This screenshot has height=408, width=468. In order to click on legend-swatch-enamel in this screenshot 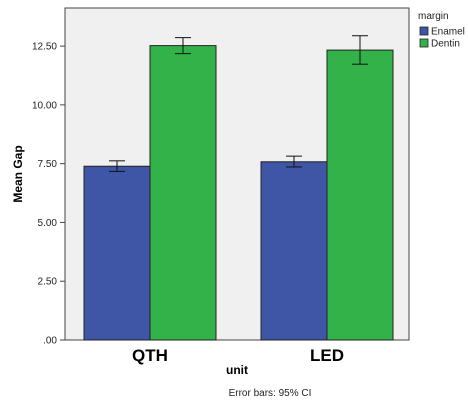, I will do `click(424, 31)`.